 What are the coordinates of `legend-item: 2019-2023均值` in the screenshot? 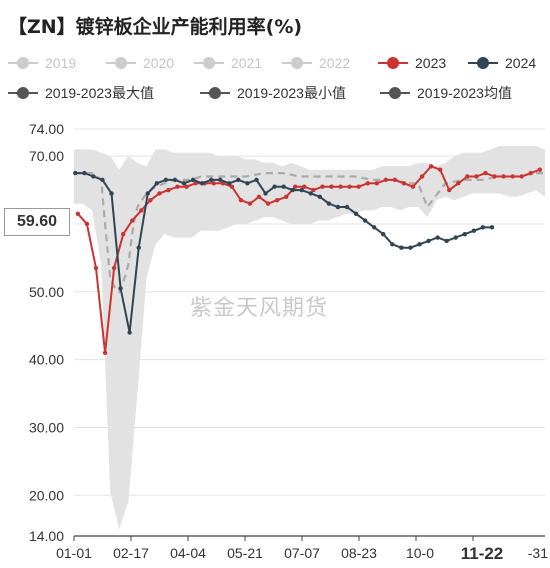 It's located at (446, 93).